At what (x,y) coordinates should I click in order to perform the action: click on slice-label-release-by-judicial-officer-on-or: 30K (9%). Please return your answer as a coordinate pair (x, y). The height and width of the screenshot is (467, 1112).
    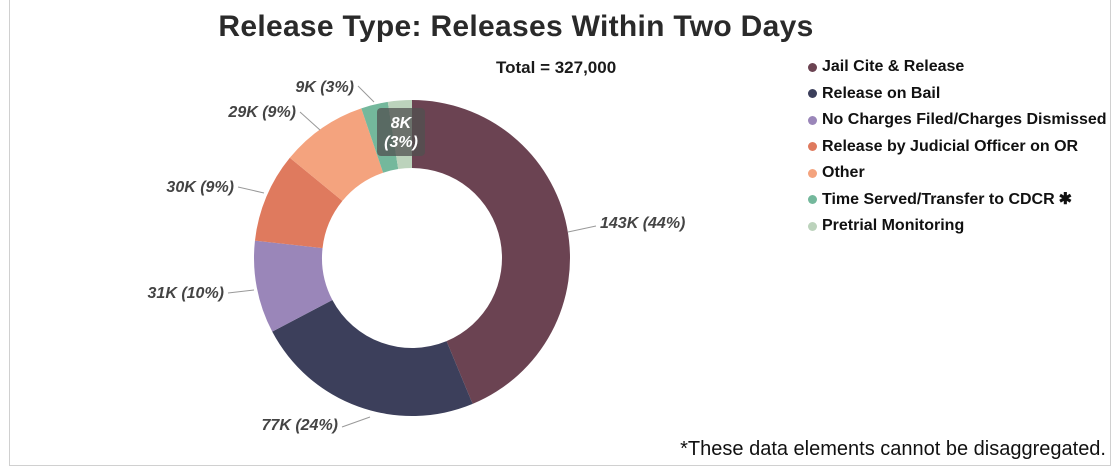
    Looking at the image, I should click on (200, 187).